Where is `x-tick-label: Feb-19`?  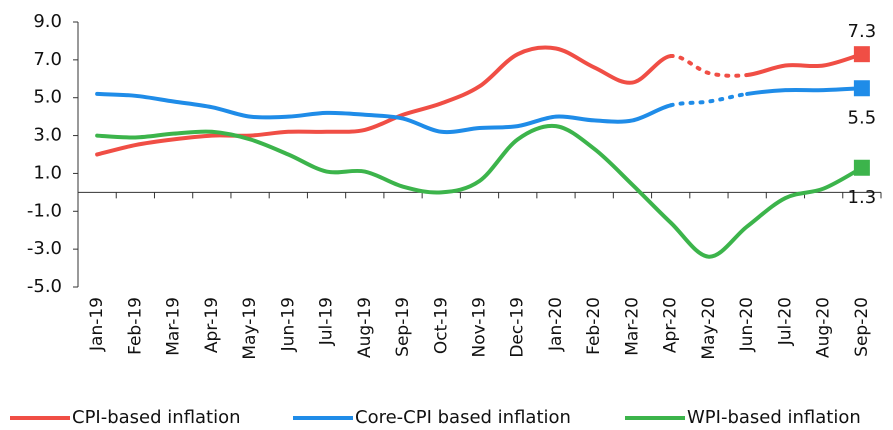
x-tick-label: Feb-19 is located at coordinates (135, 326).